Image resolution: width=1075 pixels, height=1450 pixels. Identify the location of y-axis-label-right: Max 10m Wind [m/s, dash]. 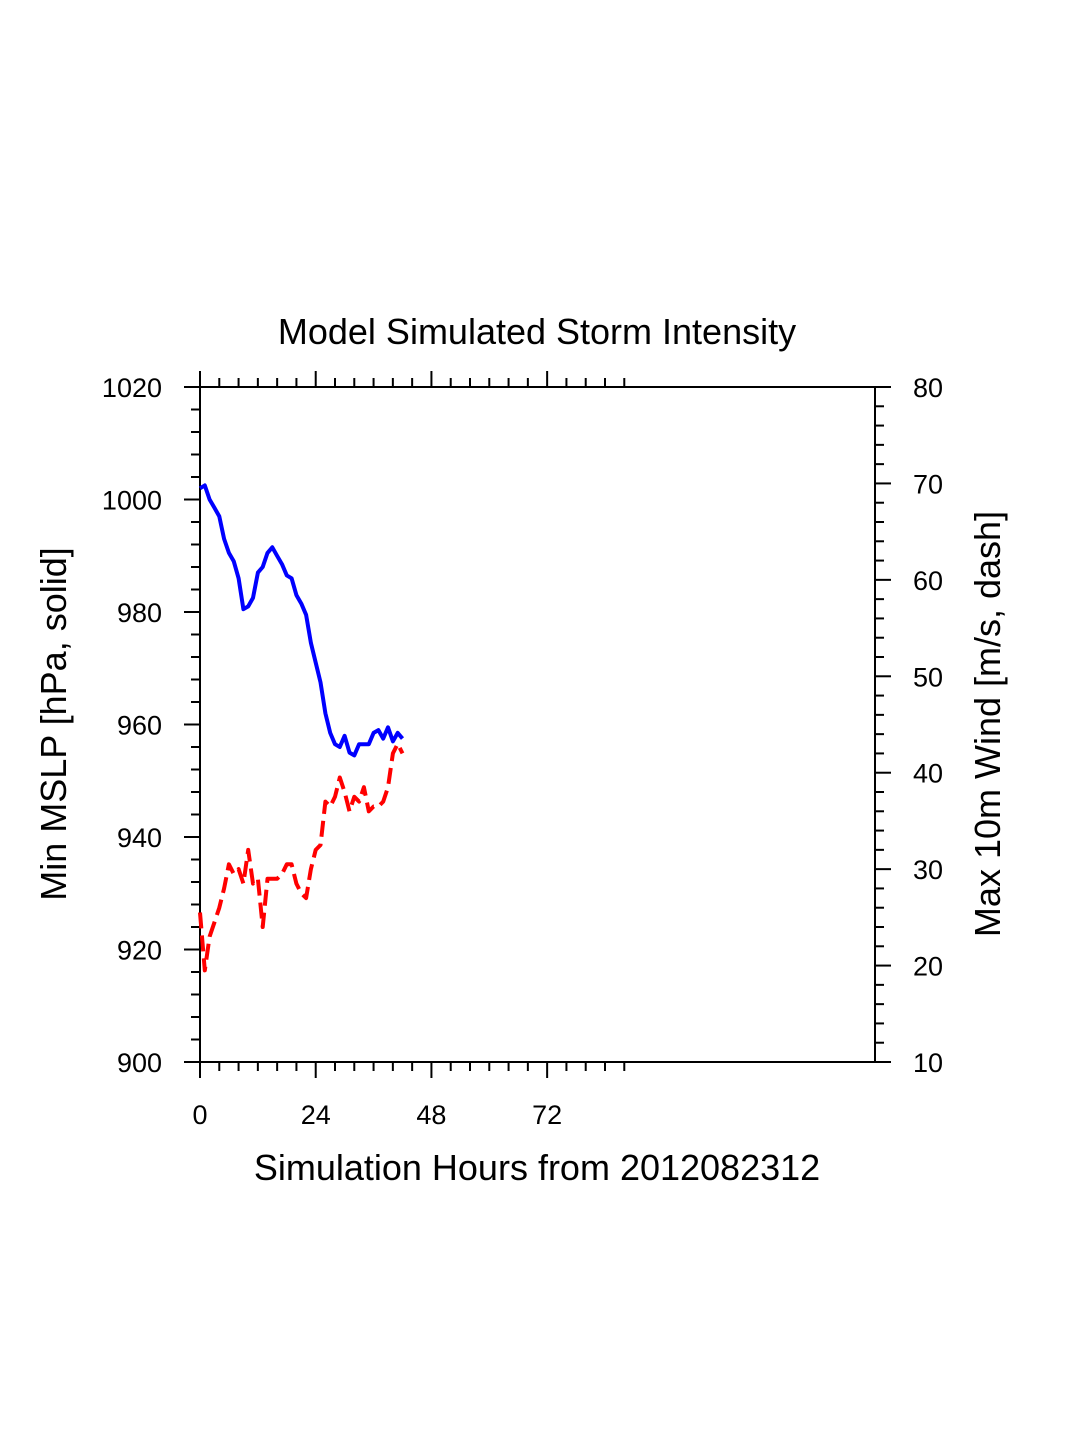
(987, 724).